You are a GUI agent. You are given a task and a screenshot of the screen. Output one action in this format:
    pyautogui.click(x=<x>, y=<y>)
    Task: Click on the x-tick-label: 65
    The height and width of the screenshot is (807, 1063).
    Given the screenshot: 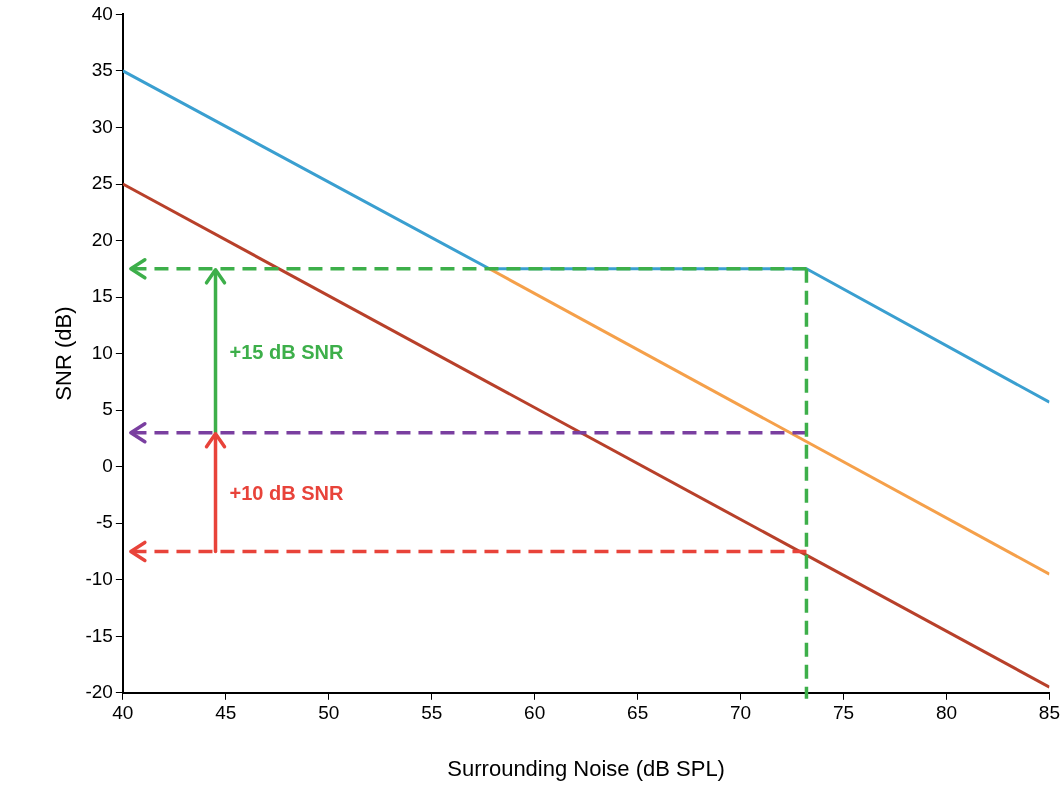 What is the action you would take?
    pyautogui.click(x=638, y=713)
    